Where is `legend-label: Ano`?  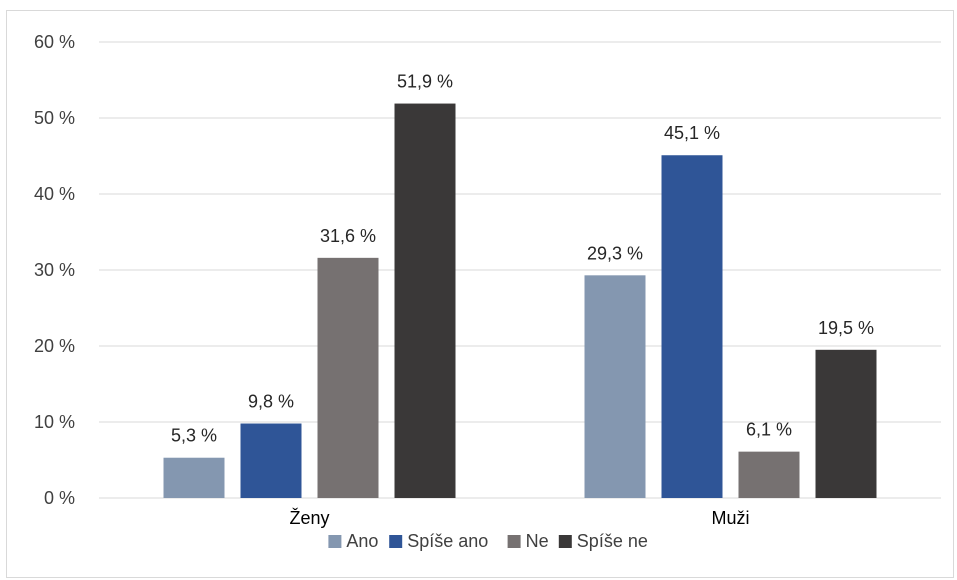
legend-label: Ano is located at coordinates (362, 541).